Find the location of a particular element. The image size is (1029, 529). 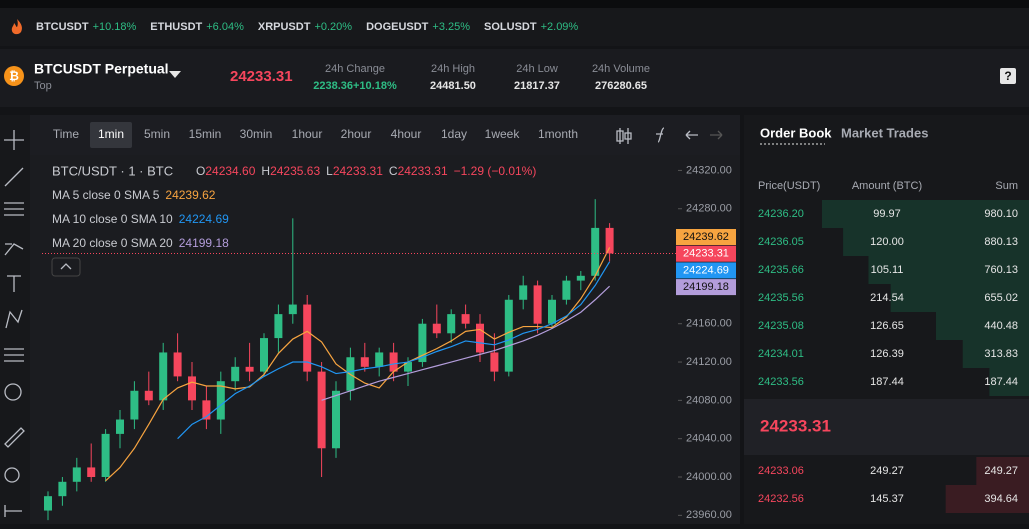

header-bar is located at coordinates (514, 78).